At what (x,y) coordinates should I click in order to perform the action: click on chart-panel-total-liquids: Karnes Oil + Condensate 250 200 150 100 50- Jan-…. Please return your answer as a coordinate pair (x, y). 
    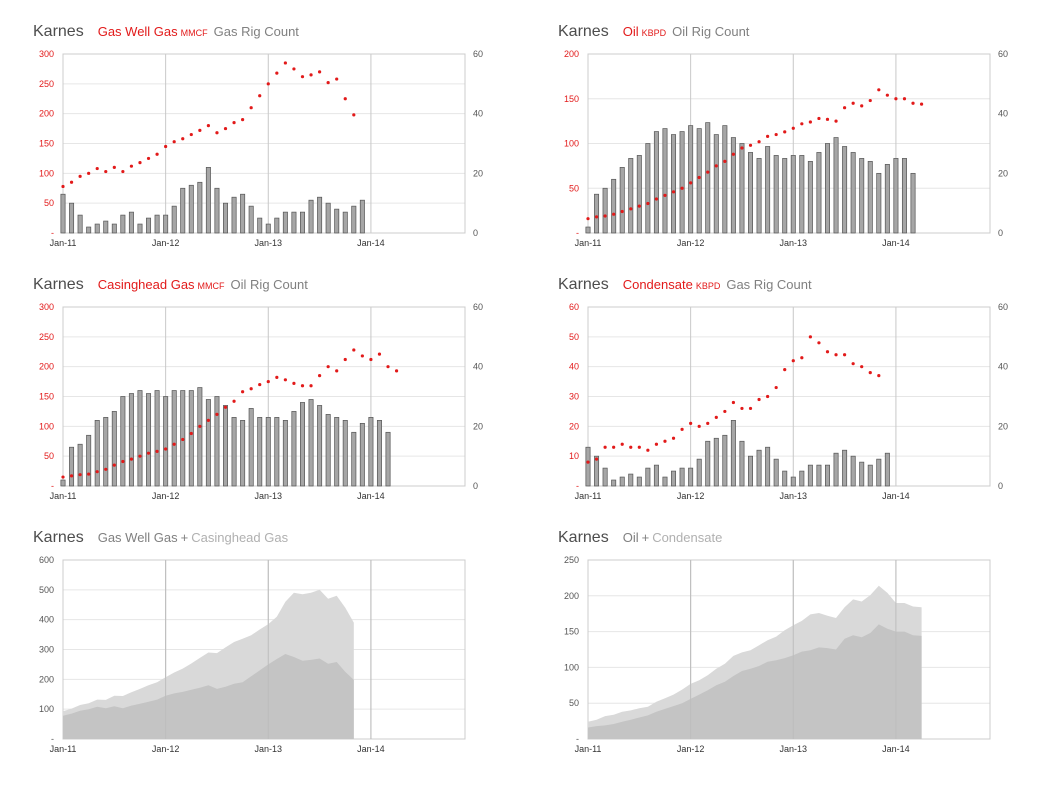
    Looking at the image, I should click on (793, 644).